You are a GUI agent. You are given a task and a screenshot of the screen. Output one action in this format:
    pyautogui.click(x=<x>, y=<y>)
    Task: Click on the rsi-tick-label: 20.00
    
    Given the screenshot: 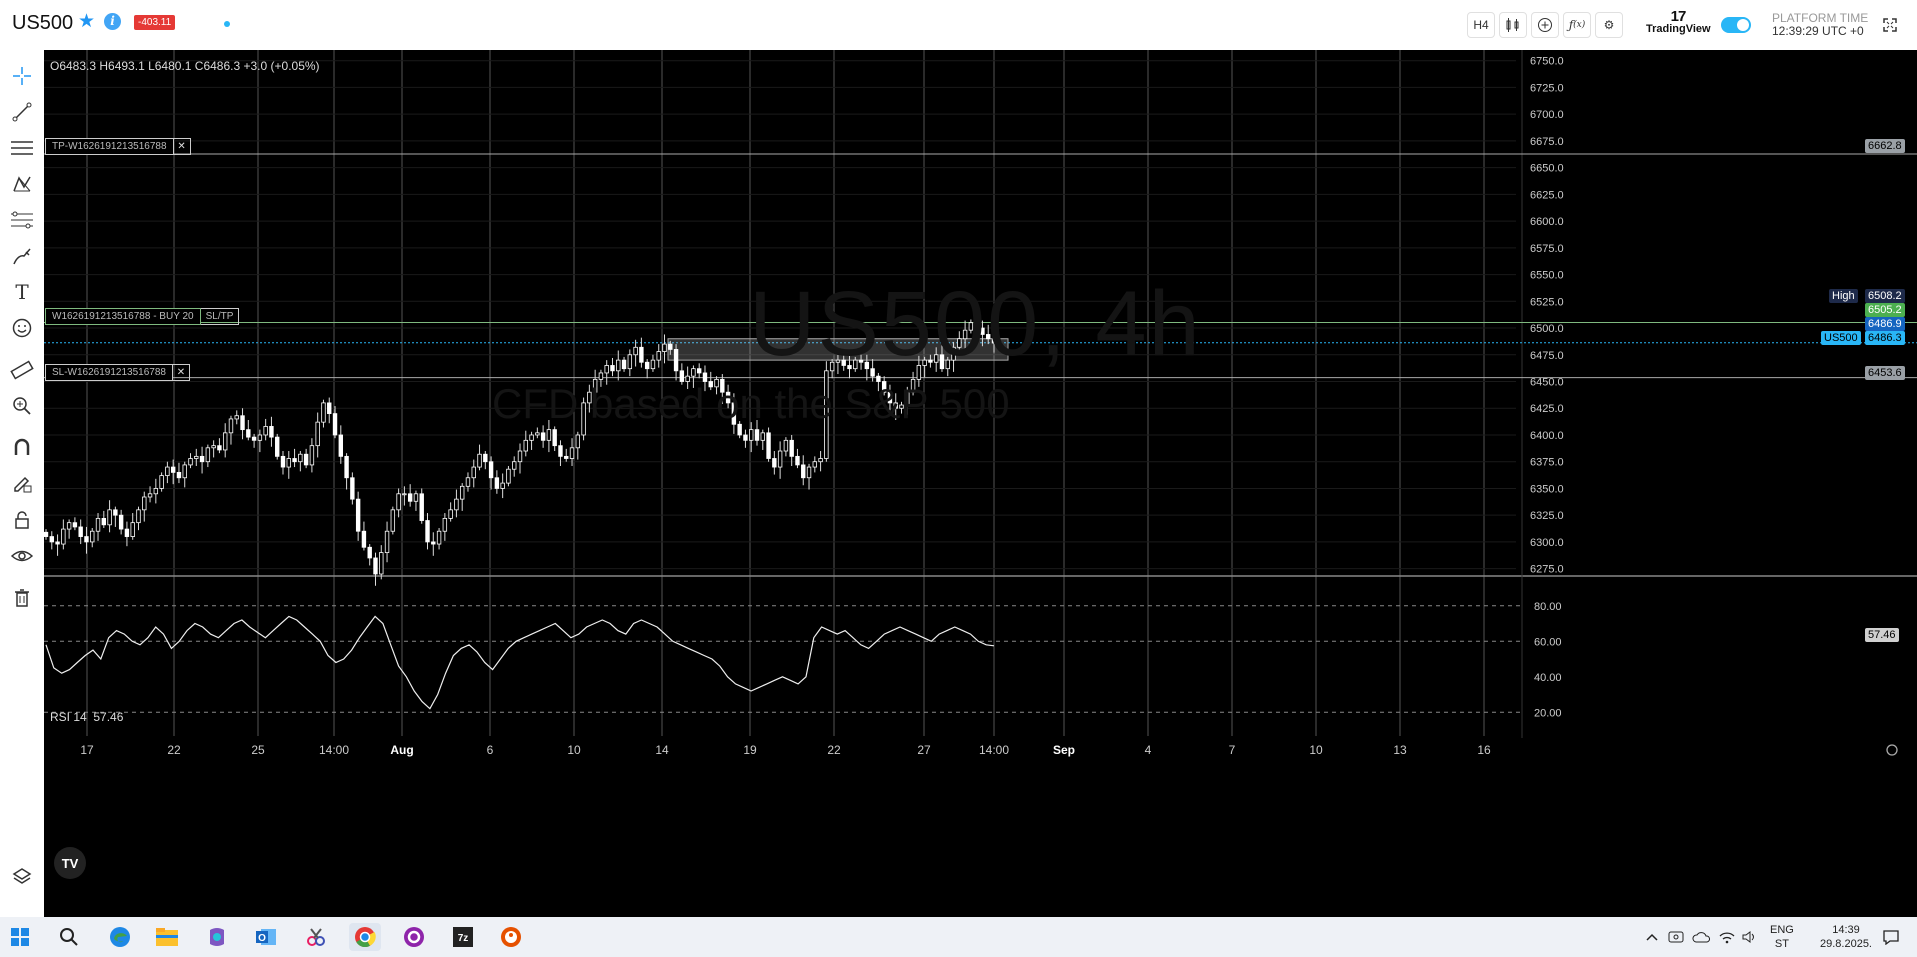 What is the action you would take?
    pyautogui.click(x=1548, y=713)
    